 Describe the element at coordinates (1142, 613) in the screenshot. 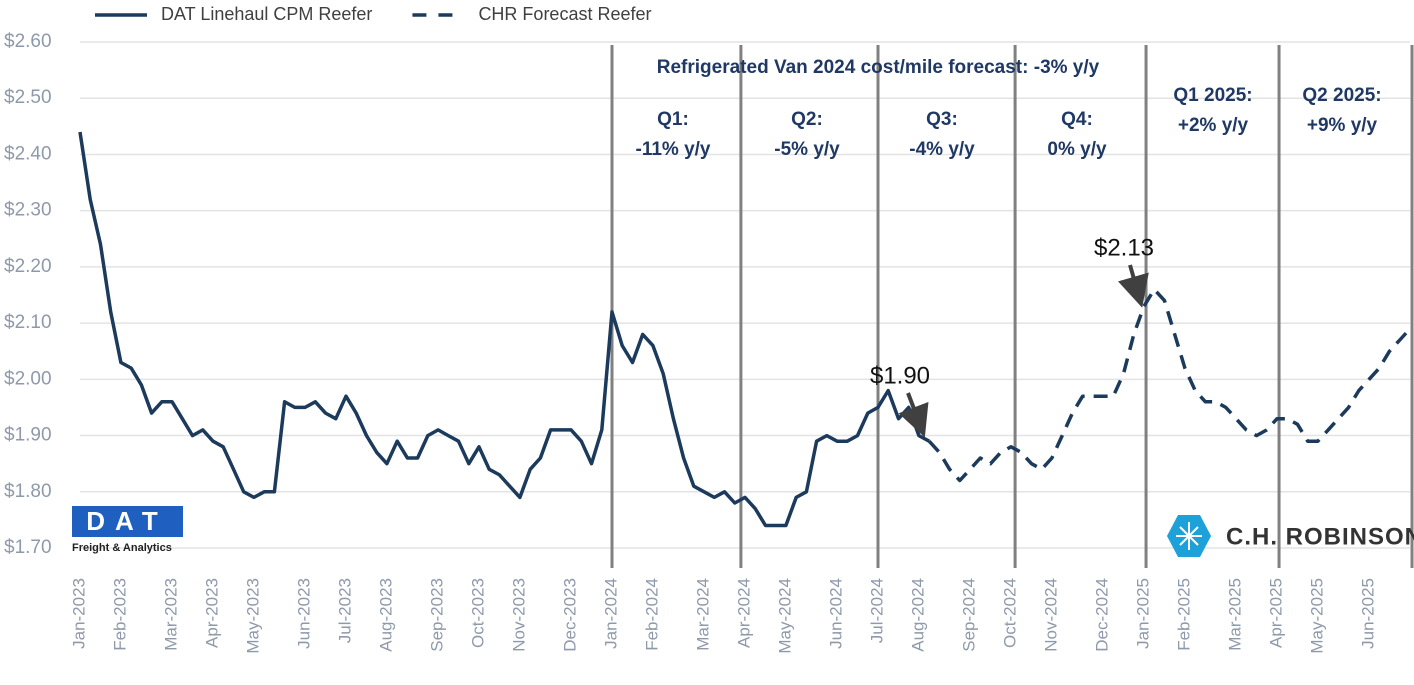

I see `x-tick-label: Jan-2025` at that location.